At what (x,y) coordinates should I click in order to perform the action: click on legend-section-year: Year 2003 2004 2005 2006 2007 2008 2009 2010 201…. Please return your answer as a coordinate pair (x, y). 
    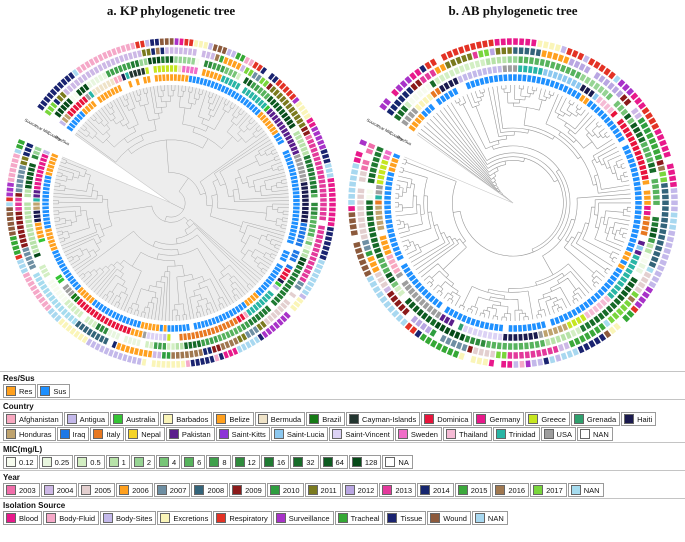
    Looking at the image, I should click on (342, 484).